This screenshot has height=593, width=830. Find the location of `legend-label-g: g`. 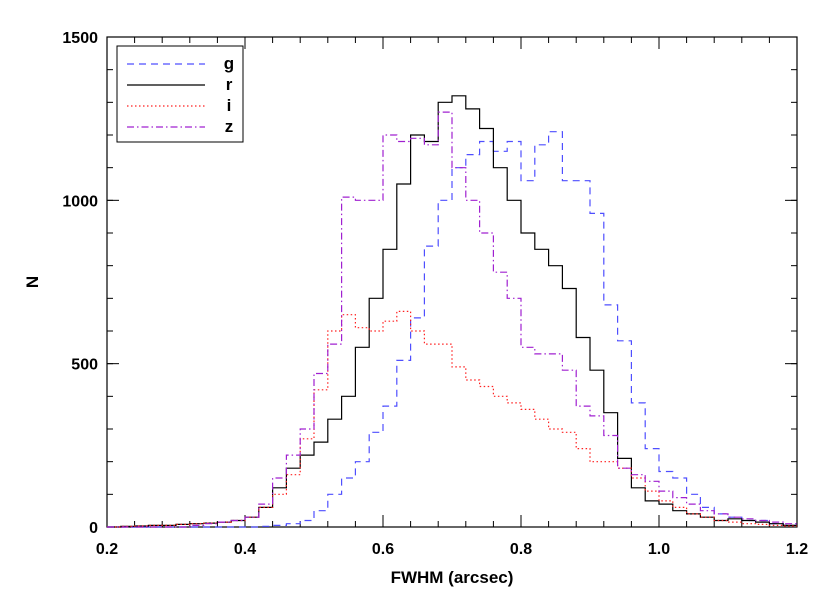

legend-label-g: g is located at coordinates (229, 63).